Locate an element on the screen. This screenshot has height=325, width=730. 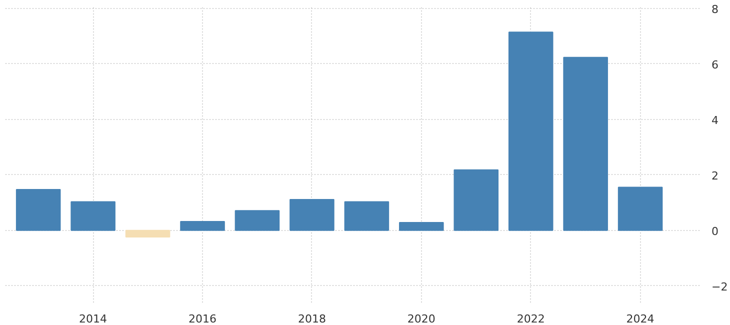
x-tick-label: 2016 is located at coordinates (202, 318).